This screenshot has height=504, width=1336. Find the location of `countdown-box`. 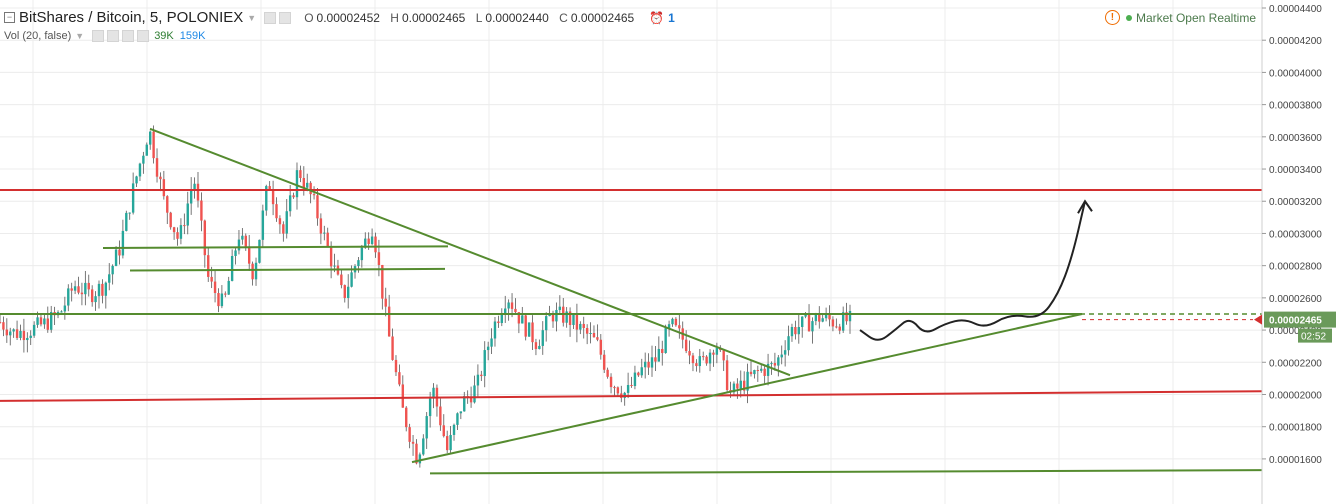

countdown-box is located at coordinates (1315, 335).